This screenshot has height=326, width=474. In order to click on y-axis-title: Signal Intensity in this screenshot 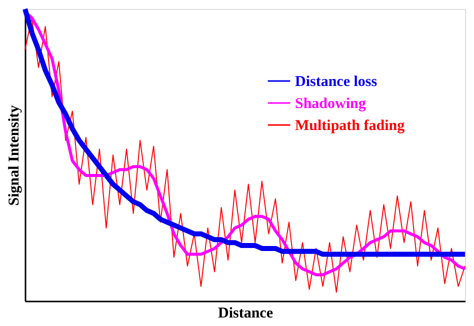, I will do `click(14, 155)`.